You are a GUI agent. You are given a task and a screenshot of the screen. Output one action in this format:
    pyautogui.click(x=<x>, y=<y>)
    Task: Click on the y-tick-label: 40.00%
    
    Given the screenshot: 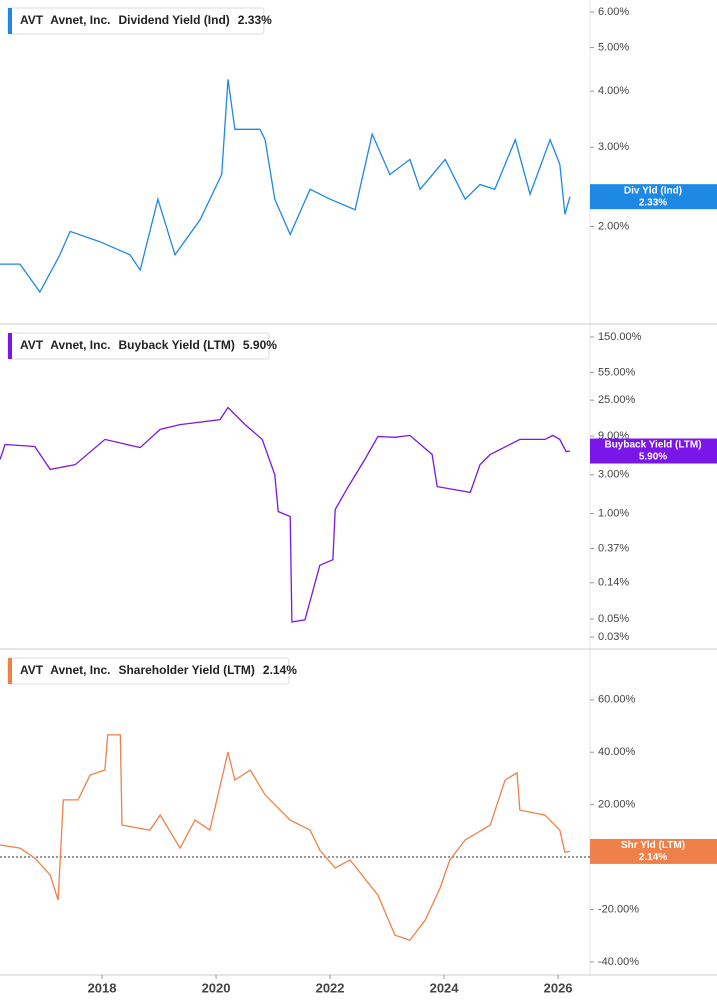 What is the action you would take?
    pyautogui.click(x=617, y=752)
    